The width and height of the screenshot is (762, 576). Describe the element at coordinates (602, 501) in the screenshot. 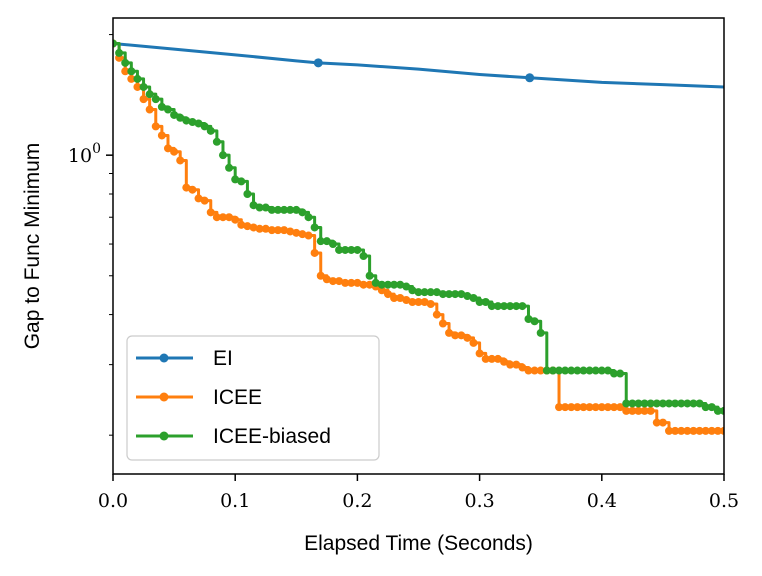

I see `x-tick-label: 0.4` at that location.